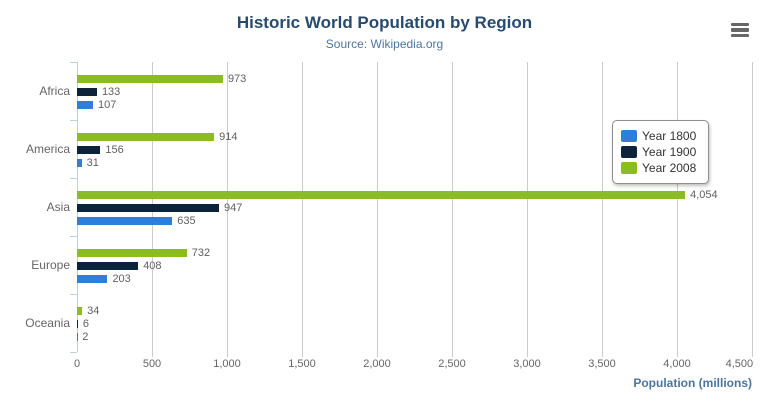 This screenshot has width=769, height=416. What do you see at coordinates (237, 78) in the screenshot?
I see `data-label: 973` at bounding box center [237, 78].